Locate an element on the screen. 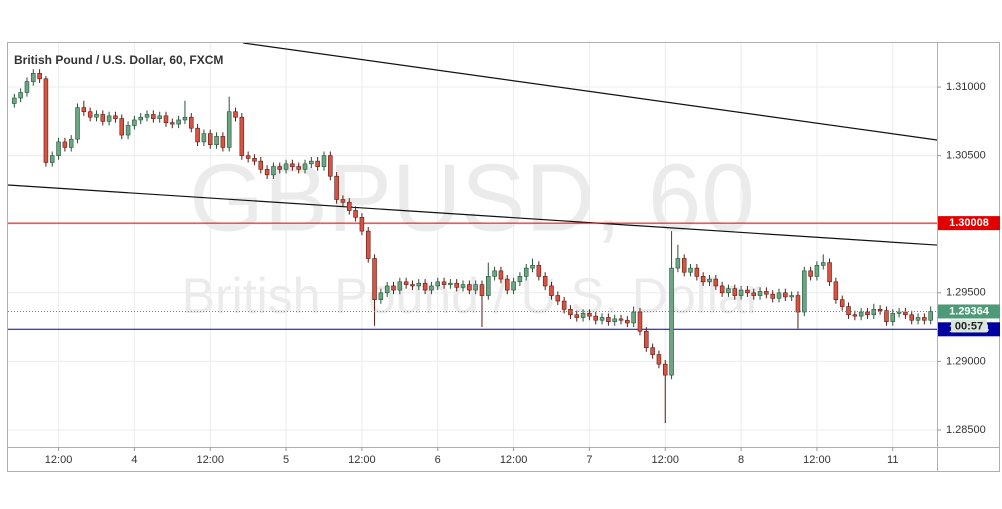  chart-title: British Pound / U.S. Dollar, 60, FXCM is located at coordinates (118, 60).